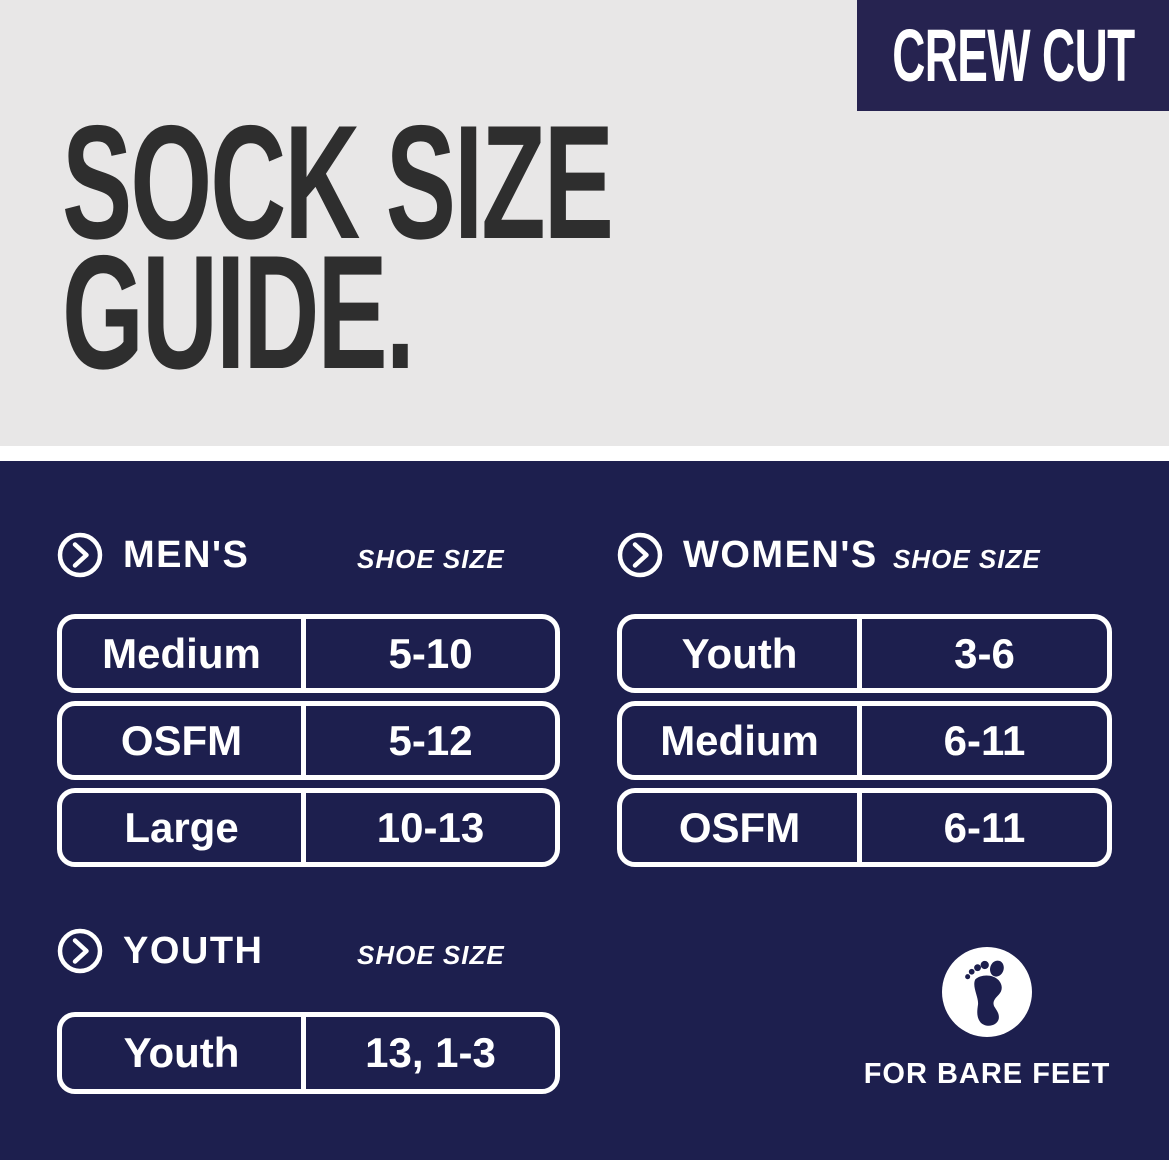 The height and width of the screenshot is (1160, 1169). I want to click on mens-section-header: MEN'S SHOE SIZE, so click(308, 555).